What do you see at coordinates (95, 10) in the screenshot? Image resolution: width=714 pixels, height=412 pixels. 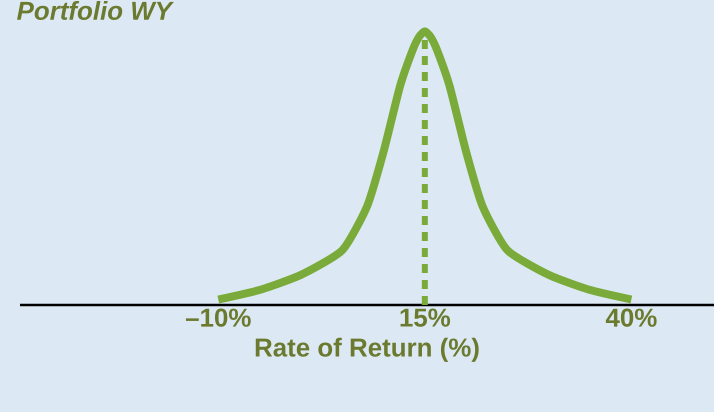 I see `chart-title: Portfolio WY` at bounding box center [95, 10].